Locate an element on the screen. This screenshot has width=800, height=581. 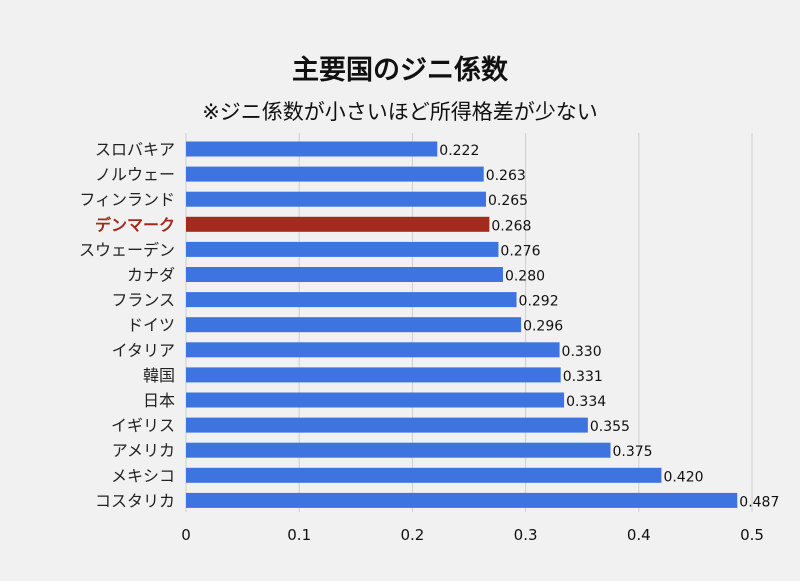
category-label: ノルウェー is located at coordinates (135, 174).